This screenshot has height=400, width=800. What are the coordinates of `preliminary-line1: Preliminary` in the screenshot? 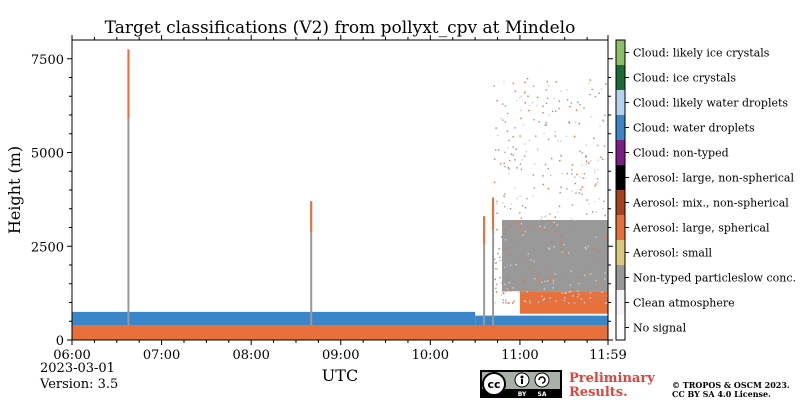 It's located at (612, 378).